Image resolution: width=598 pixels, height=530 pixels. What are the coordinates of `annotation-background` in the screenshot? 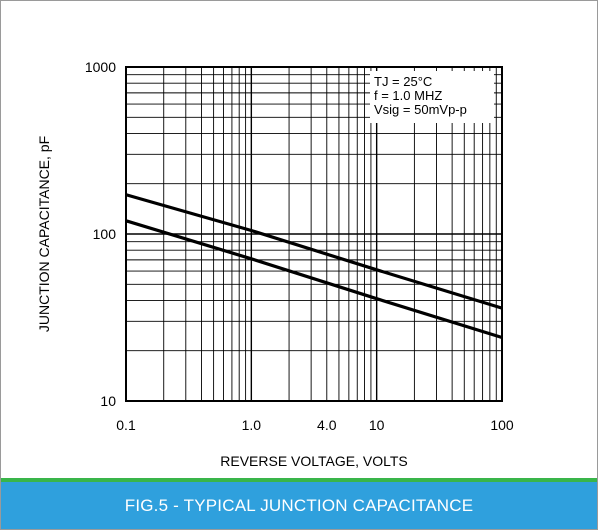 It's located at (432, 97).